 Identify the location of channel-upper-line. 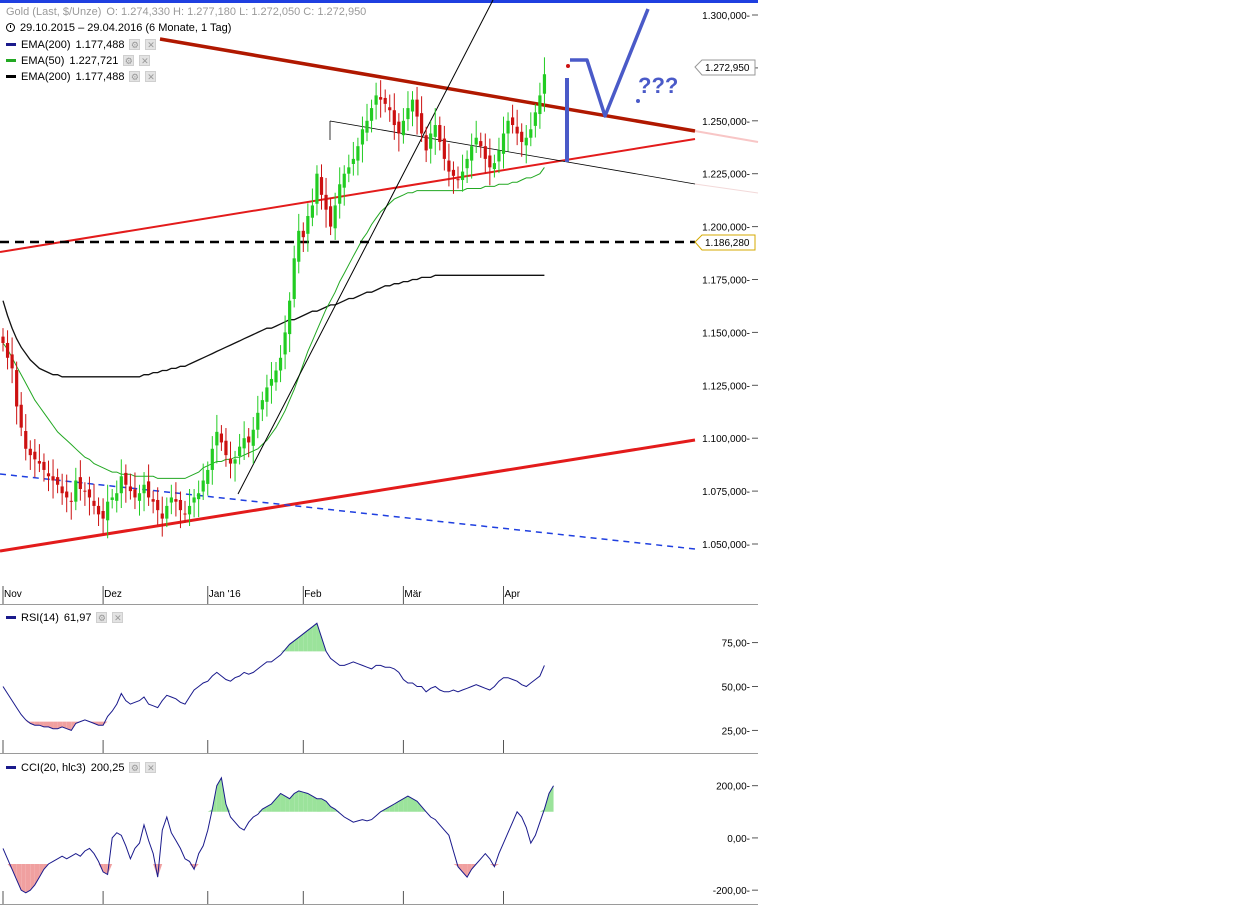
(348, 195).